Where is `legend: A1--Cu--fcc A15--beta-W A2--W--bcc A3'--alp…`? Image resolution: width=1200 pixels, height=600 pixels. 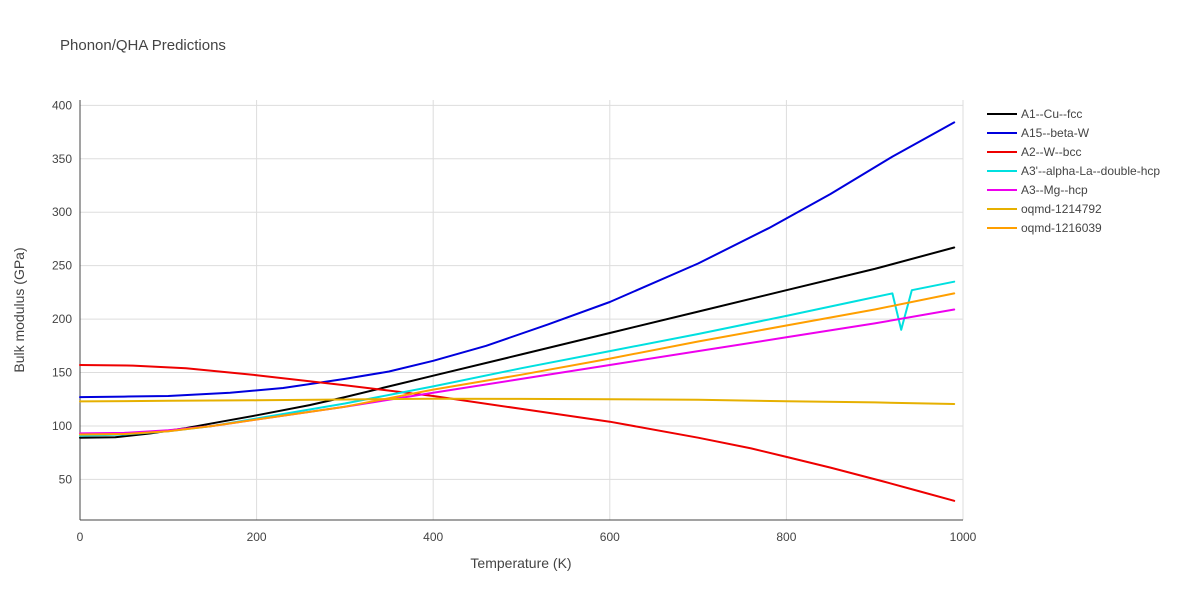
legend: A1--Cu--fcc A15--beta-W A2--W--bcc A3'--alp… is located at coordinates (1073, 171).